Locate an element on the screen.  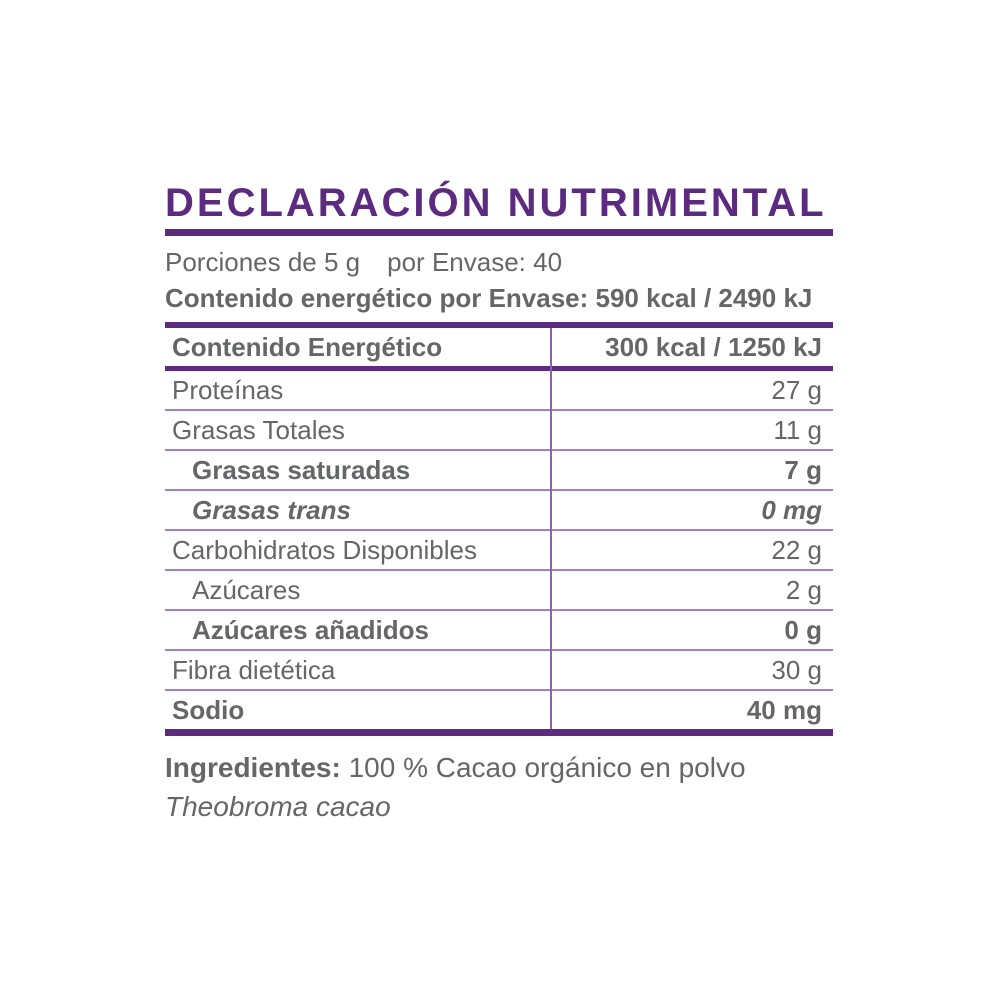
per-package-text: por Envase: 40 is located at coordinates (475, 262).